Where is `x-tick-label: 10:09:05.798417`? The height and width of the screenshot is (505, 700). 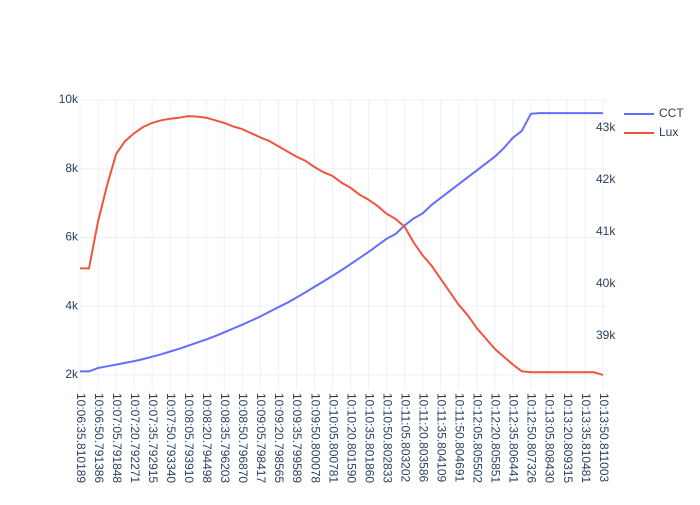
x-tick-label: 10:09:05.798417 is located at coordinates (261, 438).